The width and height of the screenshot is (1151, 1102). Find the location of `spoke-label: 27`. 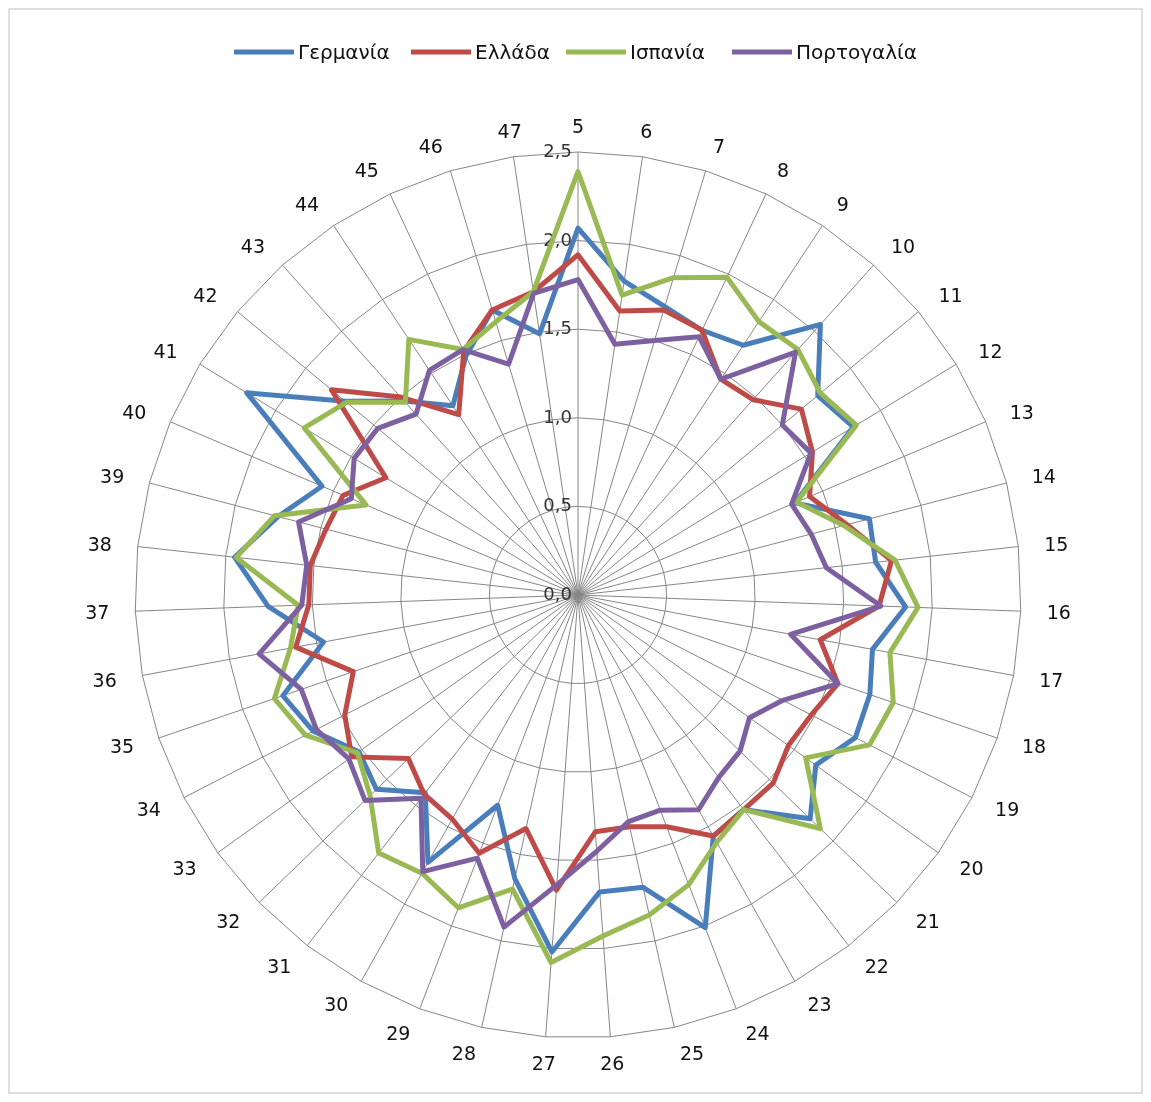

spoke-label: 27 is located at coordinates (543, 1062).